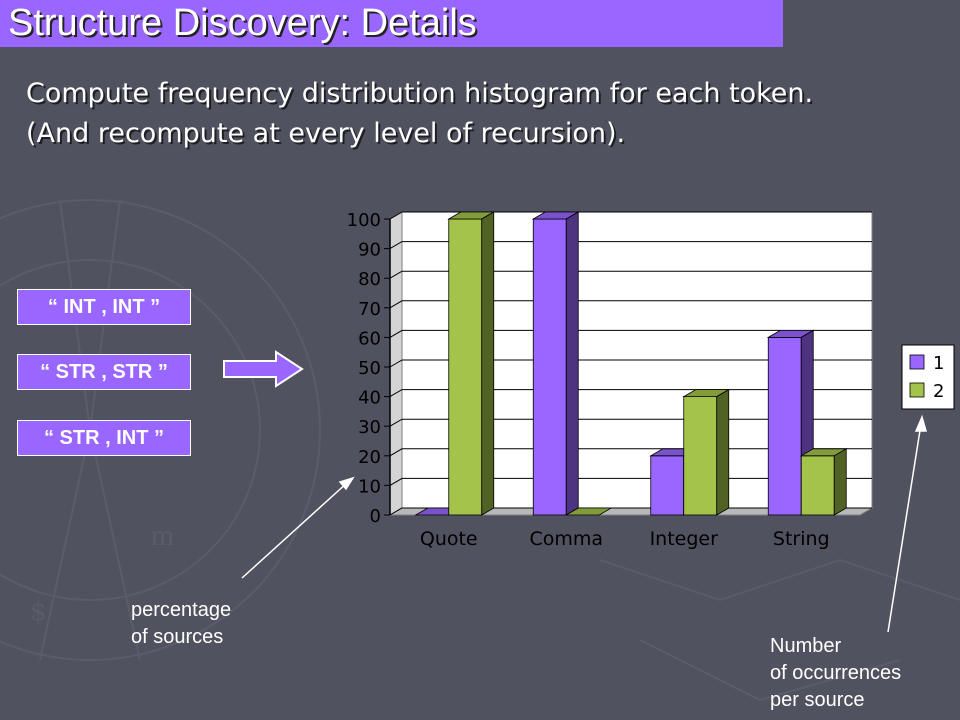  Describe the element at coordinates (162, 537) in the screenshot. I see `svg-text: m` at that location.